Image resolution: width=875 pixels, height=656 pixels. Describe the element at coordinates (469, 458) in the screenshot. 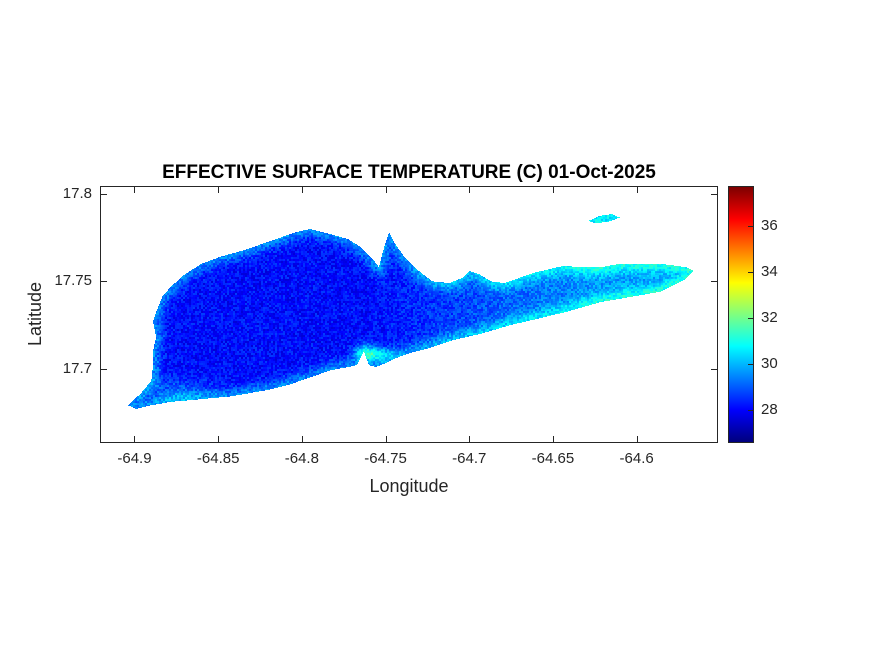

I see `x-tick-label: -64.7` at that location.